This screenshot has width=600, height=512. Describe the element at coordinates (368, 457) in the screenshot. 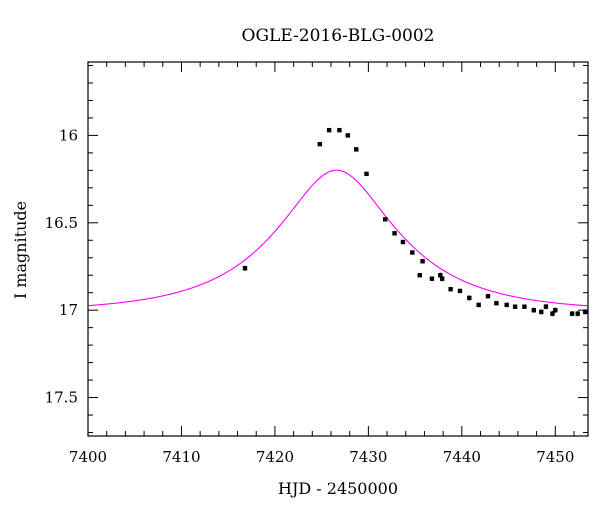

I see `x-tick-label: 7430` at that location.